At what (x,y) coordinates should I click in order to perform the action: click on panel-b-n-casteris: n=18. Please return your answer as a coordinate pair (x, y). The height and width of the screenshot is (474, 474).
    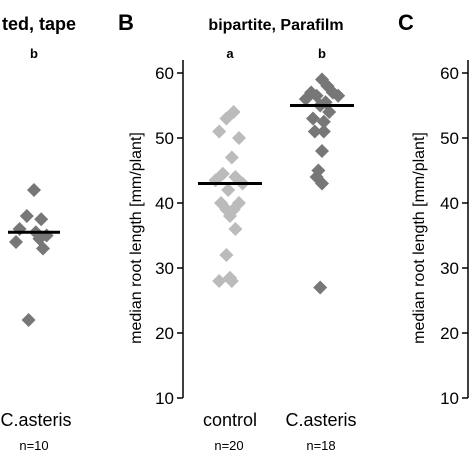
    Looking at the image, I should click on (320, 445).